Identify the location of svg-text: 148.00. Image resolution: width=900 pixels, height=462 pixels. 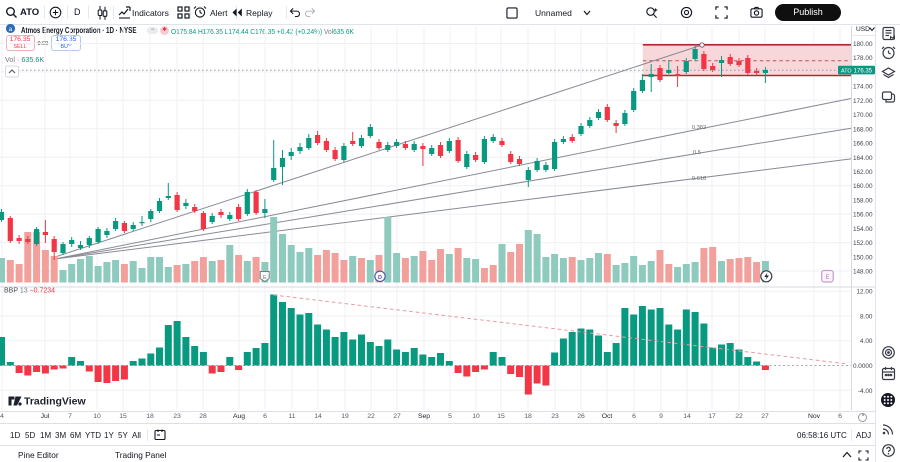
(863, 272).